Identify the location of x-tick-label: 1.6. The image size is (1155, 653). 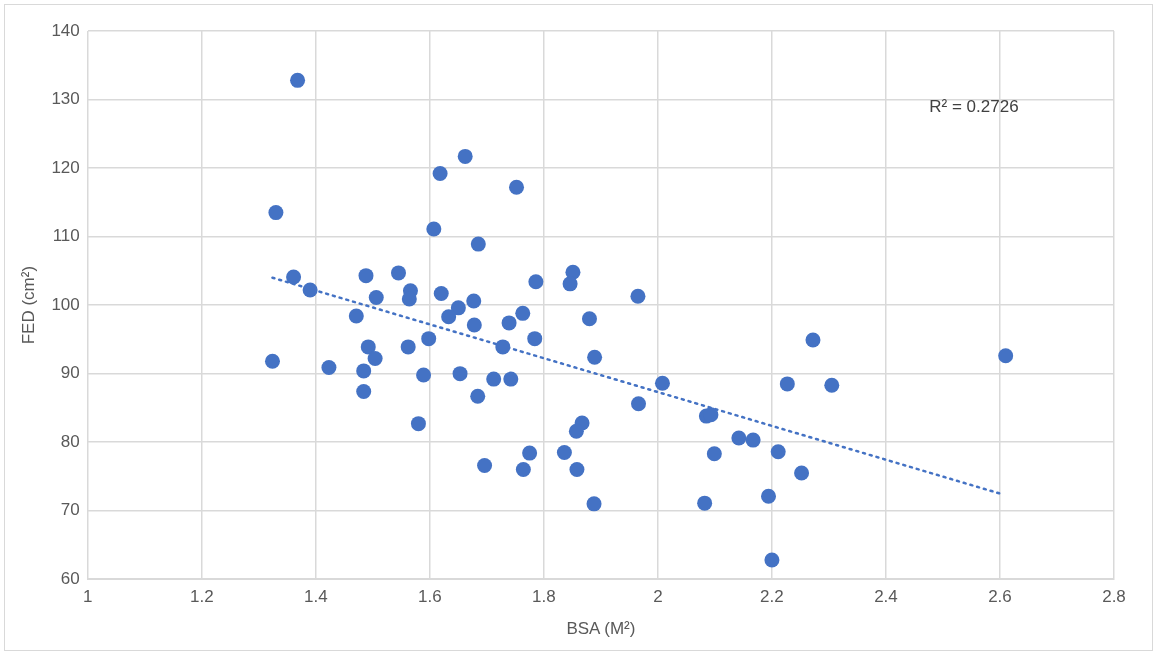
(430, 597).